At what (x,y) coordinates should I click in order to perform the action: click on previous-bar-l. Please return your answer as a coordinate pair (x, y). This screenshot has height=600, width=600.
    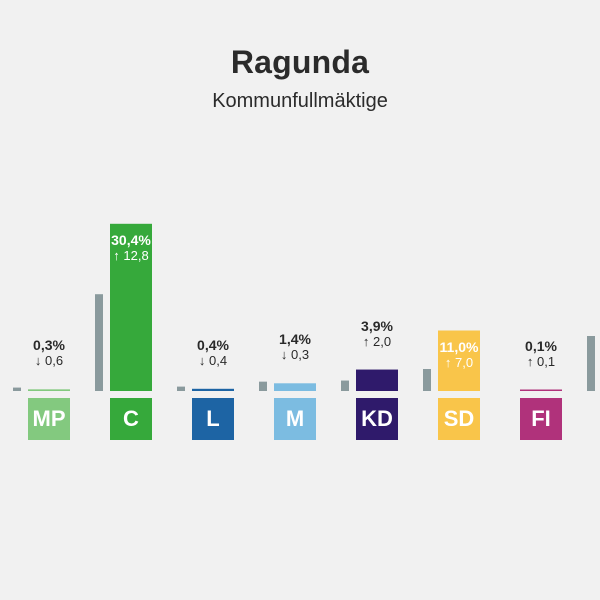
    Looking at the image, I should click on (181, 388).